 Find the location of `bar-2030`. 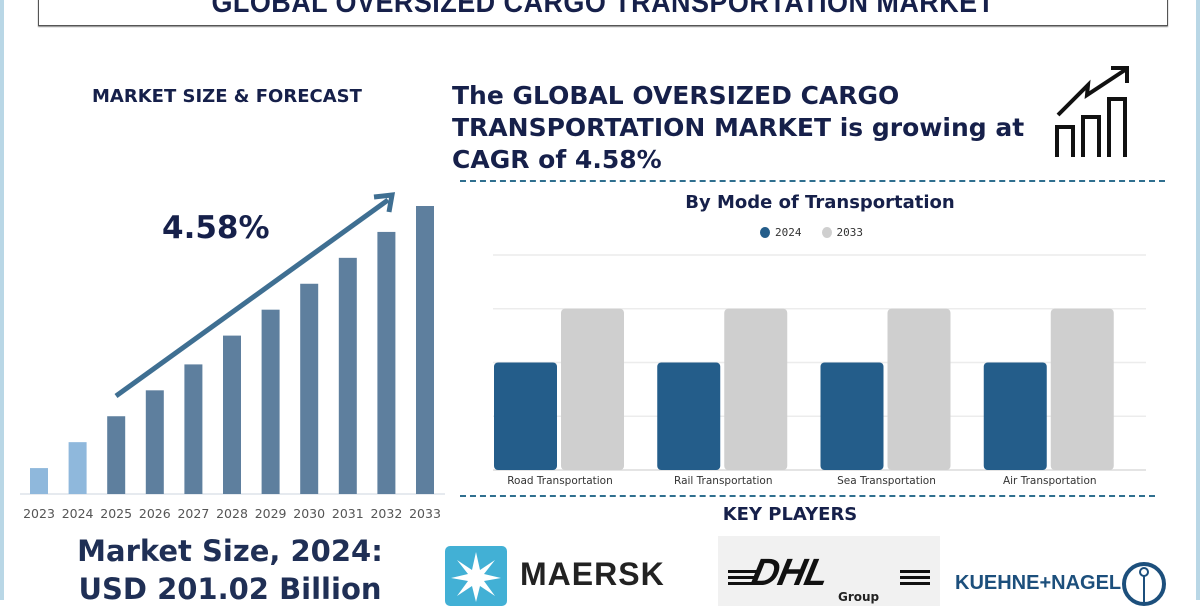

bar-2030 is located at coordinates (309, 388).